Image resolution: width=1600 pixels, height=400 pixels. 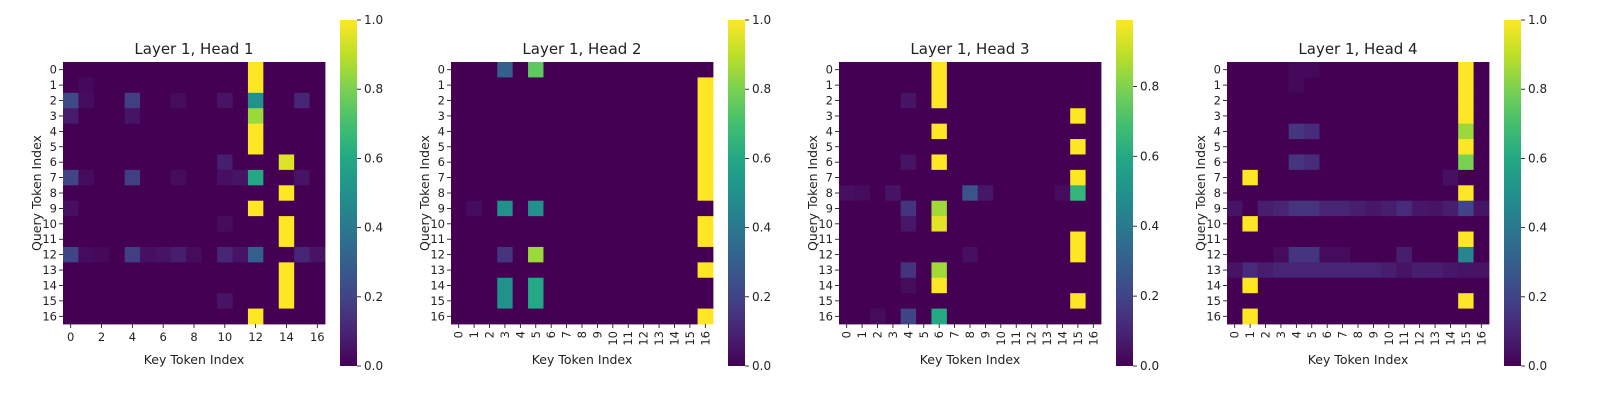 I want to click on y-tick-label: 1, so click(x=829, y=85).